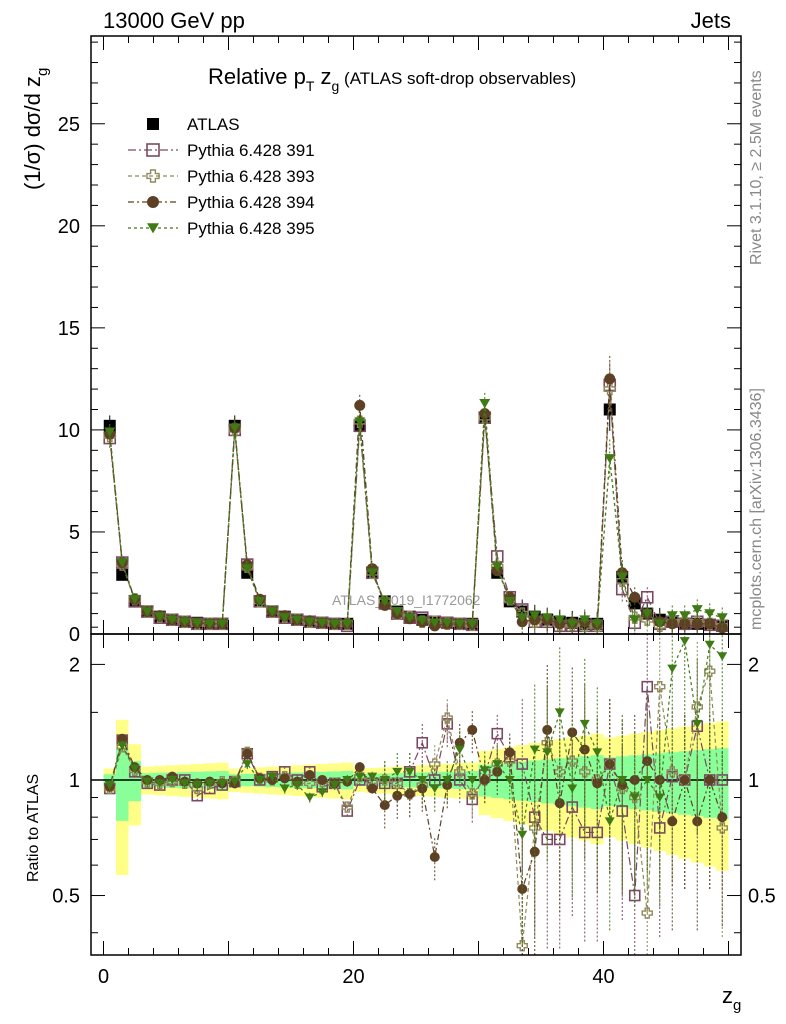 This screenshot has width=786, height=1024. What do you see at coordinates (69, 431) in the screenshot?
I see `y-tick-label: 10` at bounding box center [69, 431].